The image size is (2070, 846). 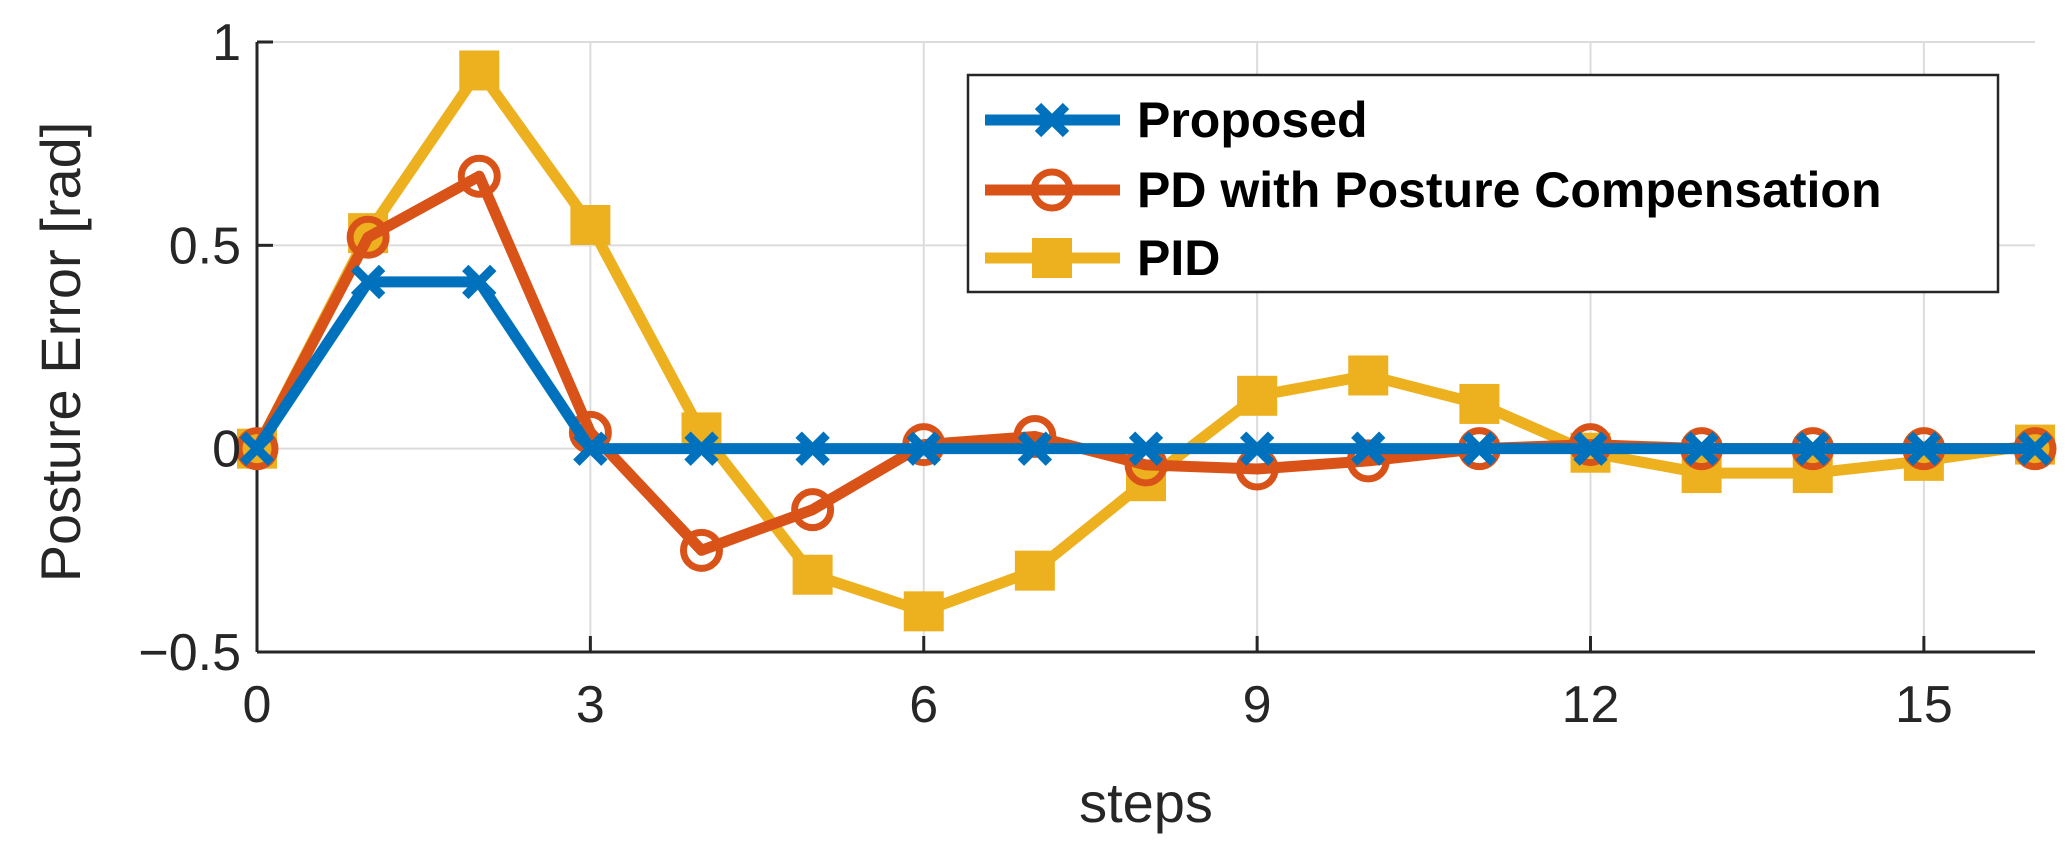 I want to click on legend-item: PID, so click(x=1102, y=258).